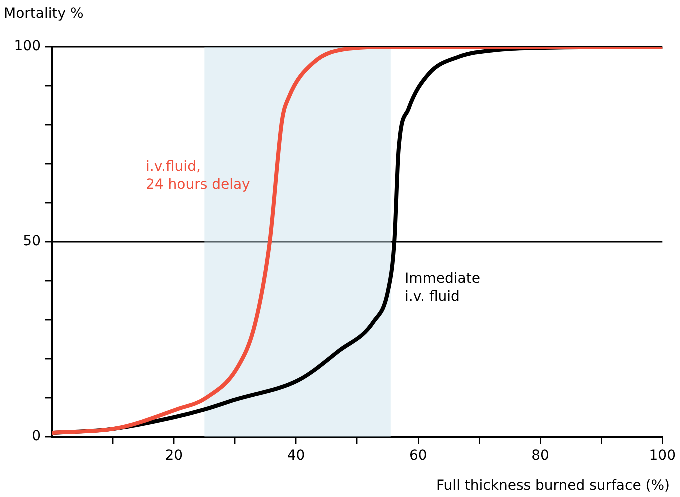 The image size is (680, 497). I want to click on series-label: Immediate i.v. fluid, so click(442, 288).